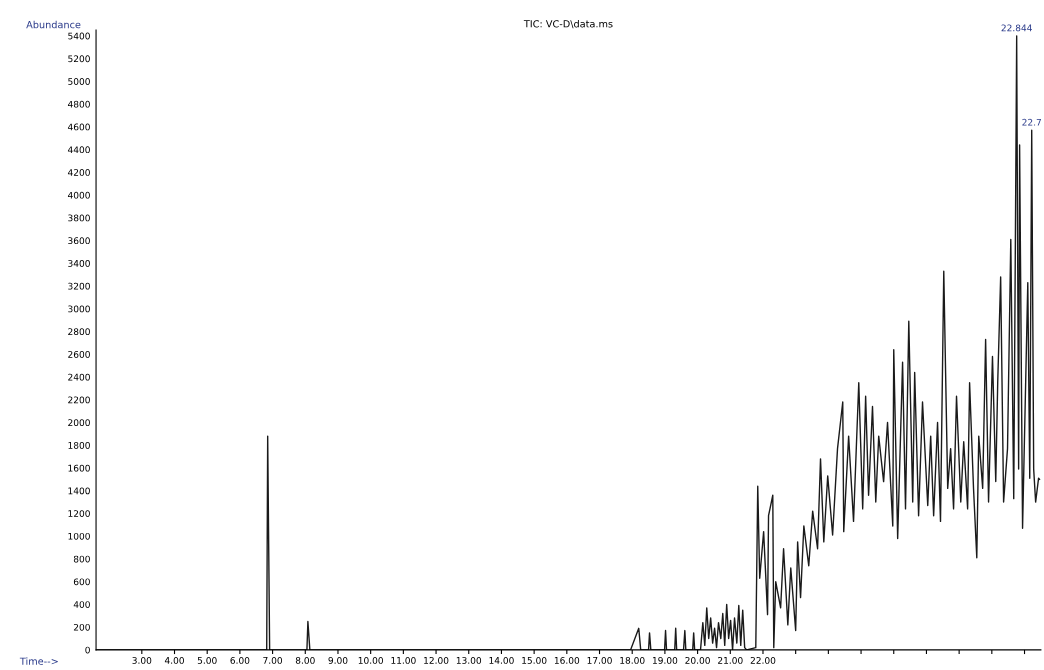  Describe the element at coordinates (79, 286) in the screenshot. I see `y-tick-label: 3200` at that location.